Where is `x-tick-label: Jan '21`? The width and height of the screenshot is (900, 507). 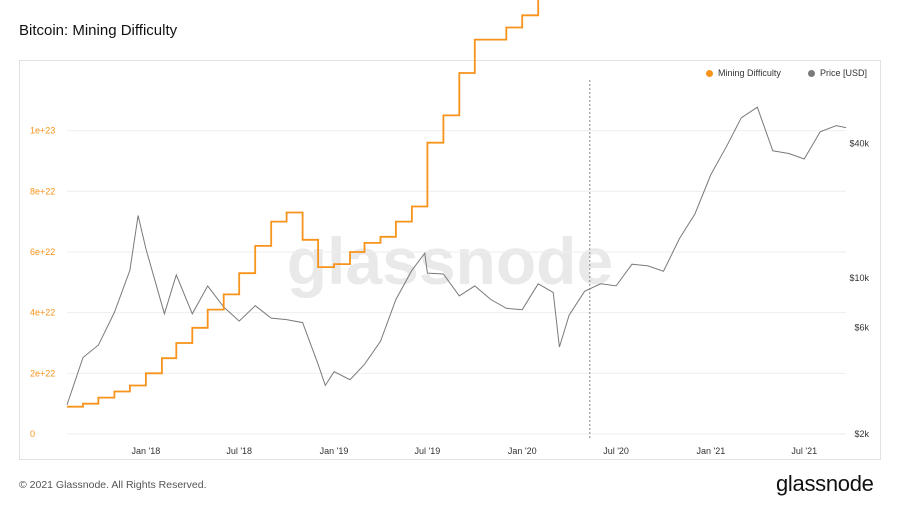
x-tick-label: Jan '21 is located at coordinates (711, 451).